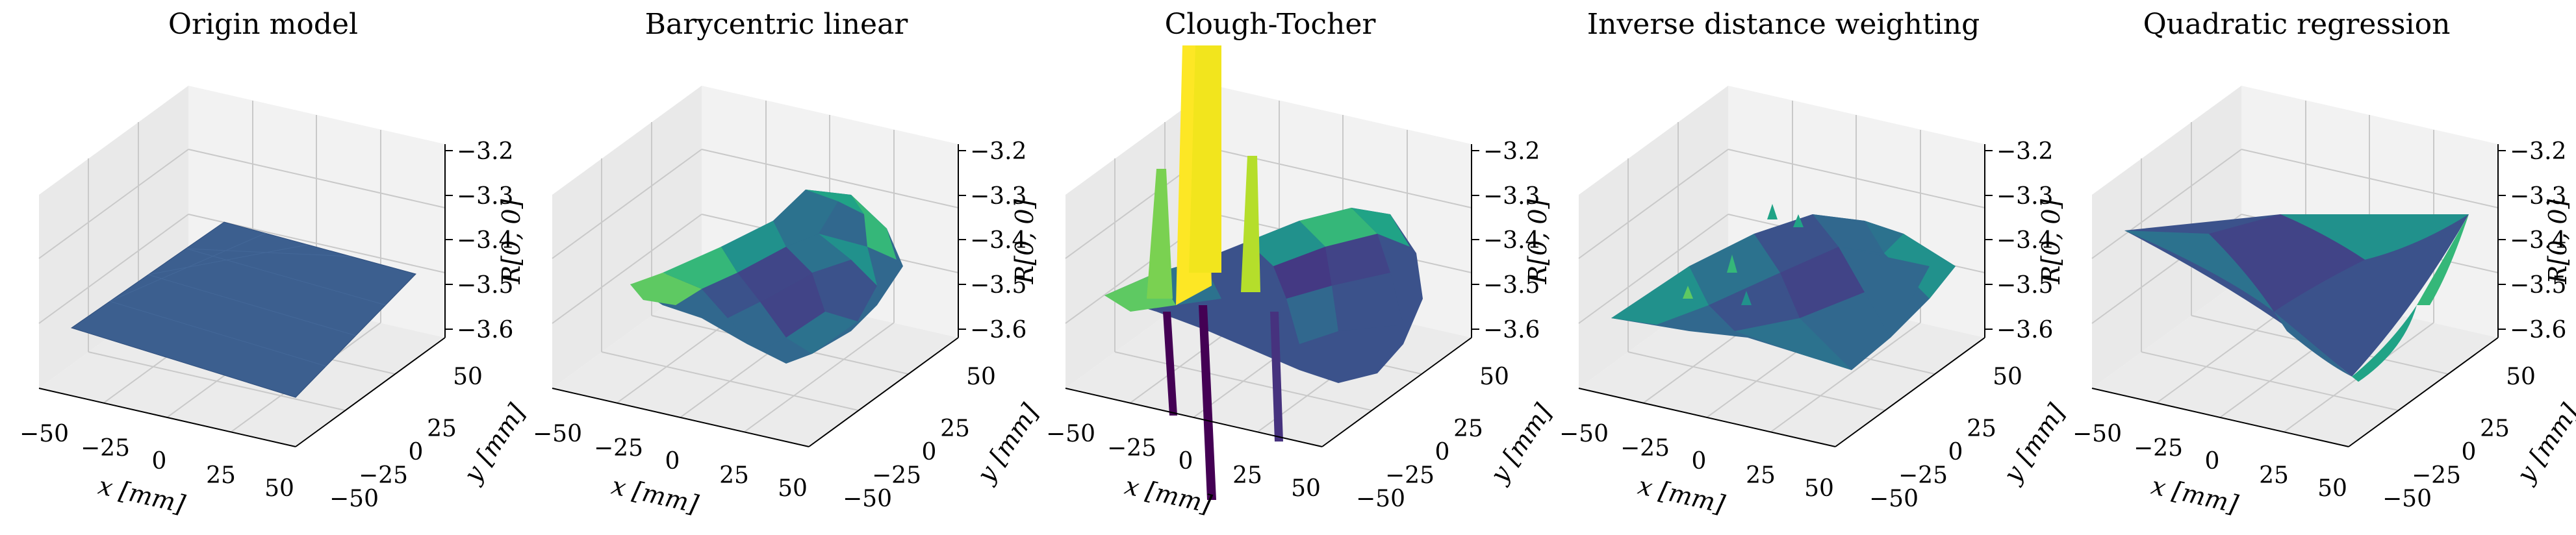 The width and height of the screenshot is (2576, 535). Describe the element at coordinates (777, 24) in the screenshot. I see `panel-title: Barycentric linear` at that location.